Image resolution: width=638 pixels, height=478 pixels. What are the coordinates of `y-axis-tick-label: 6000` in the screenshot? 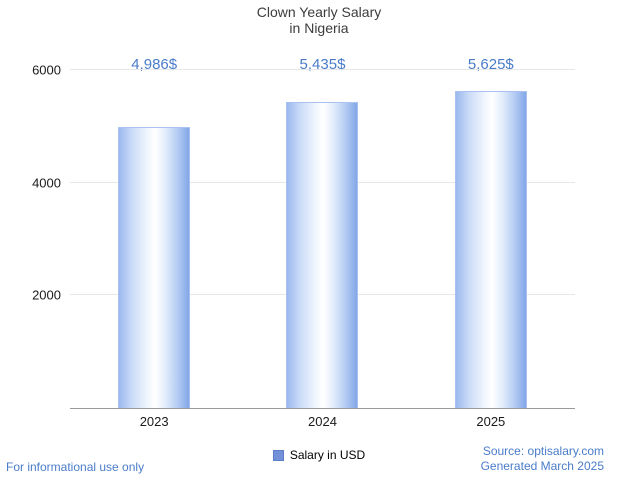 It's located at (46, 70).